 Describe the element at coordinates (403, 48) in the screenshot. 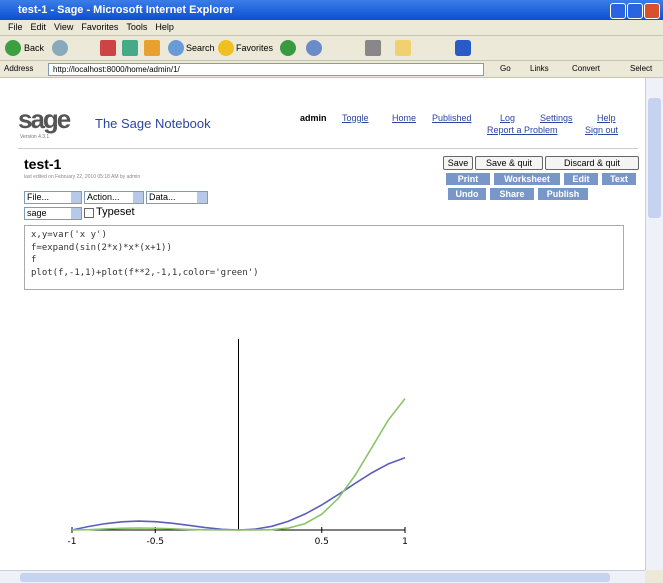

I see `folder-icon` at that location.